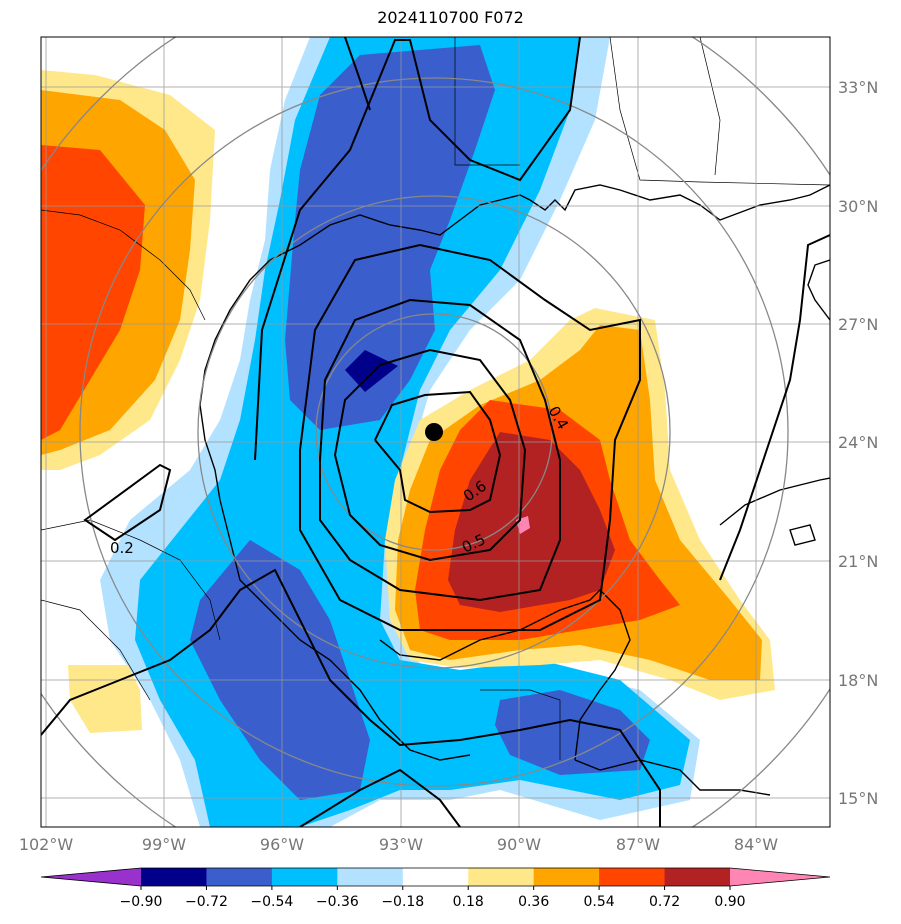 The image size is (901, 924). I want to click on lat-label: 24°N, so click(858, 442).